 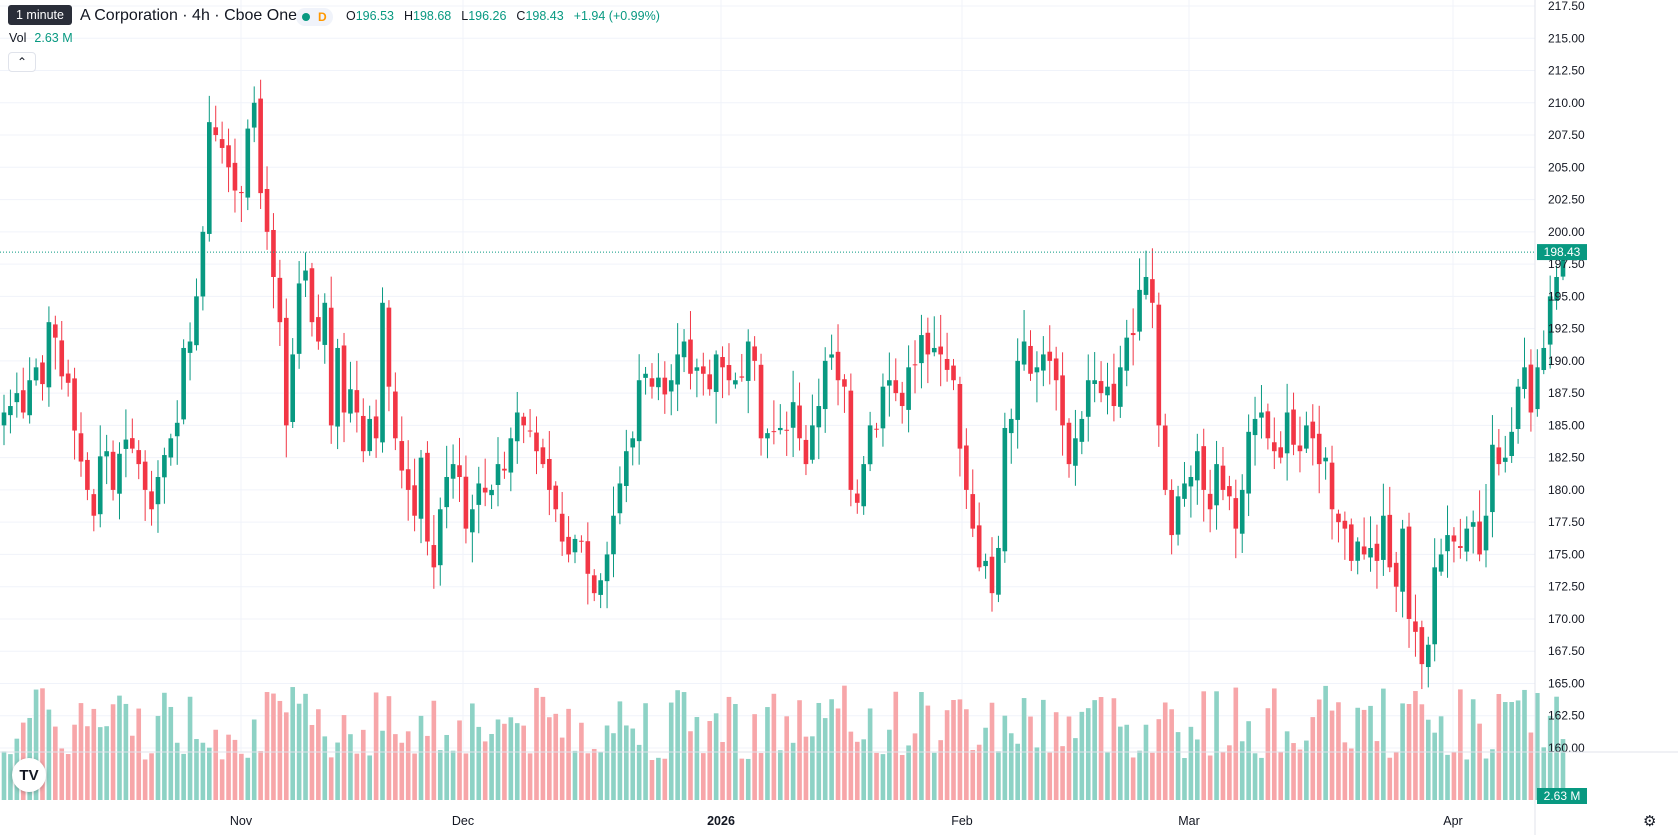 I want to click on collapse-legend-button: ⌃, so click(x=22, y=62).